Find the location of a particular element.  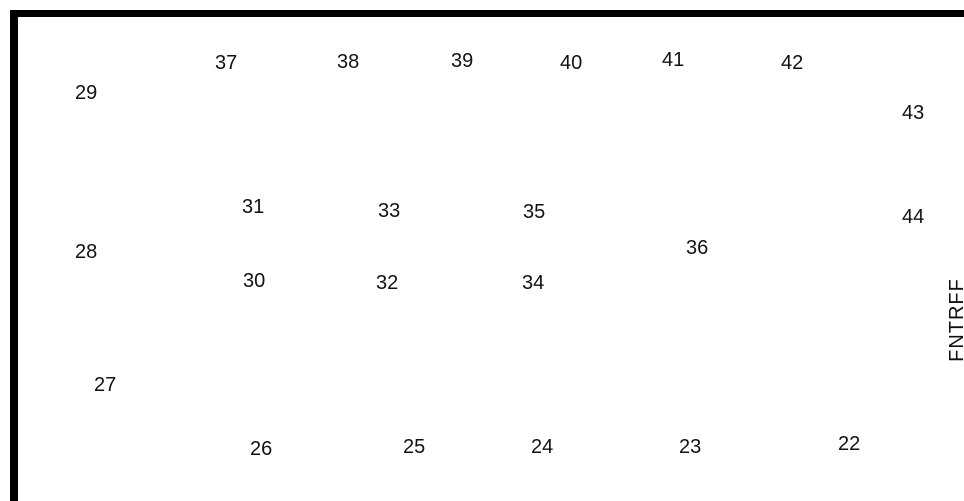

number-label-42: 42 is located at coordinates (792, 63).